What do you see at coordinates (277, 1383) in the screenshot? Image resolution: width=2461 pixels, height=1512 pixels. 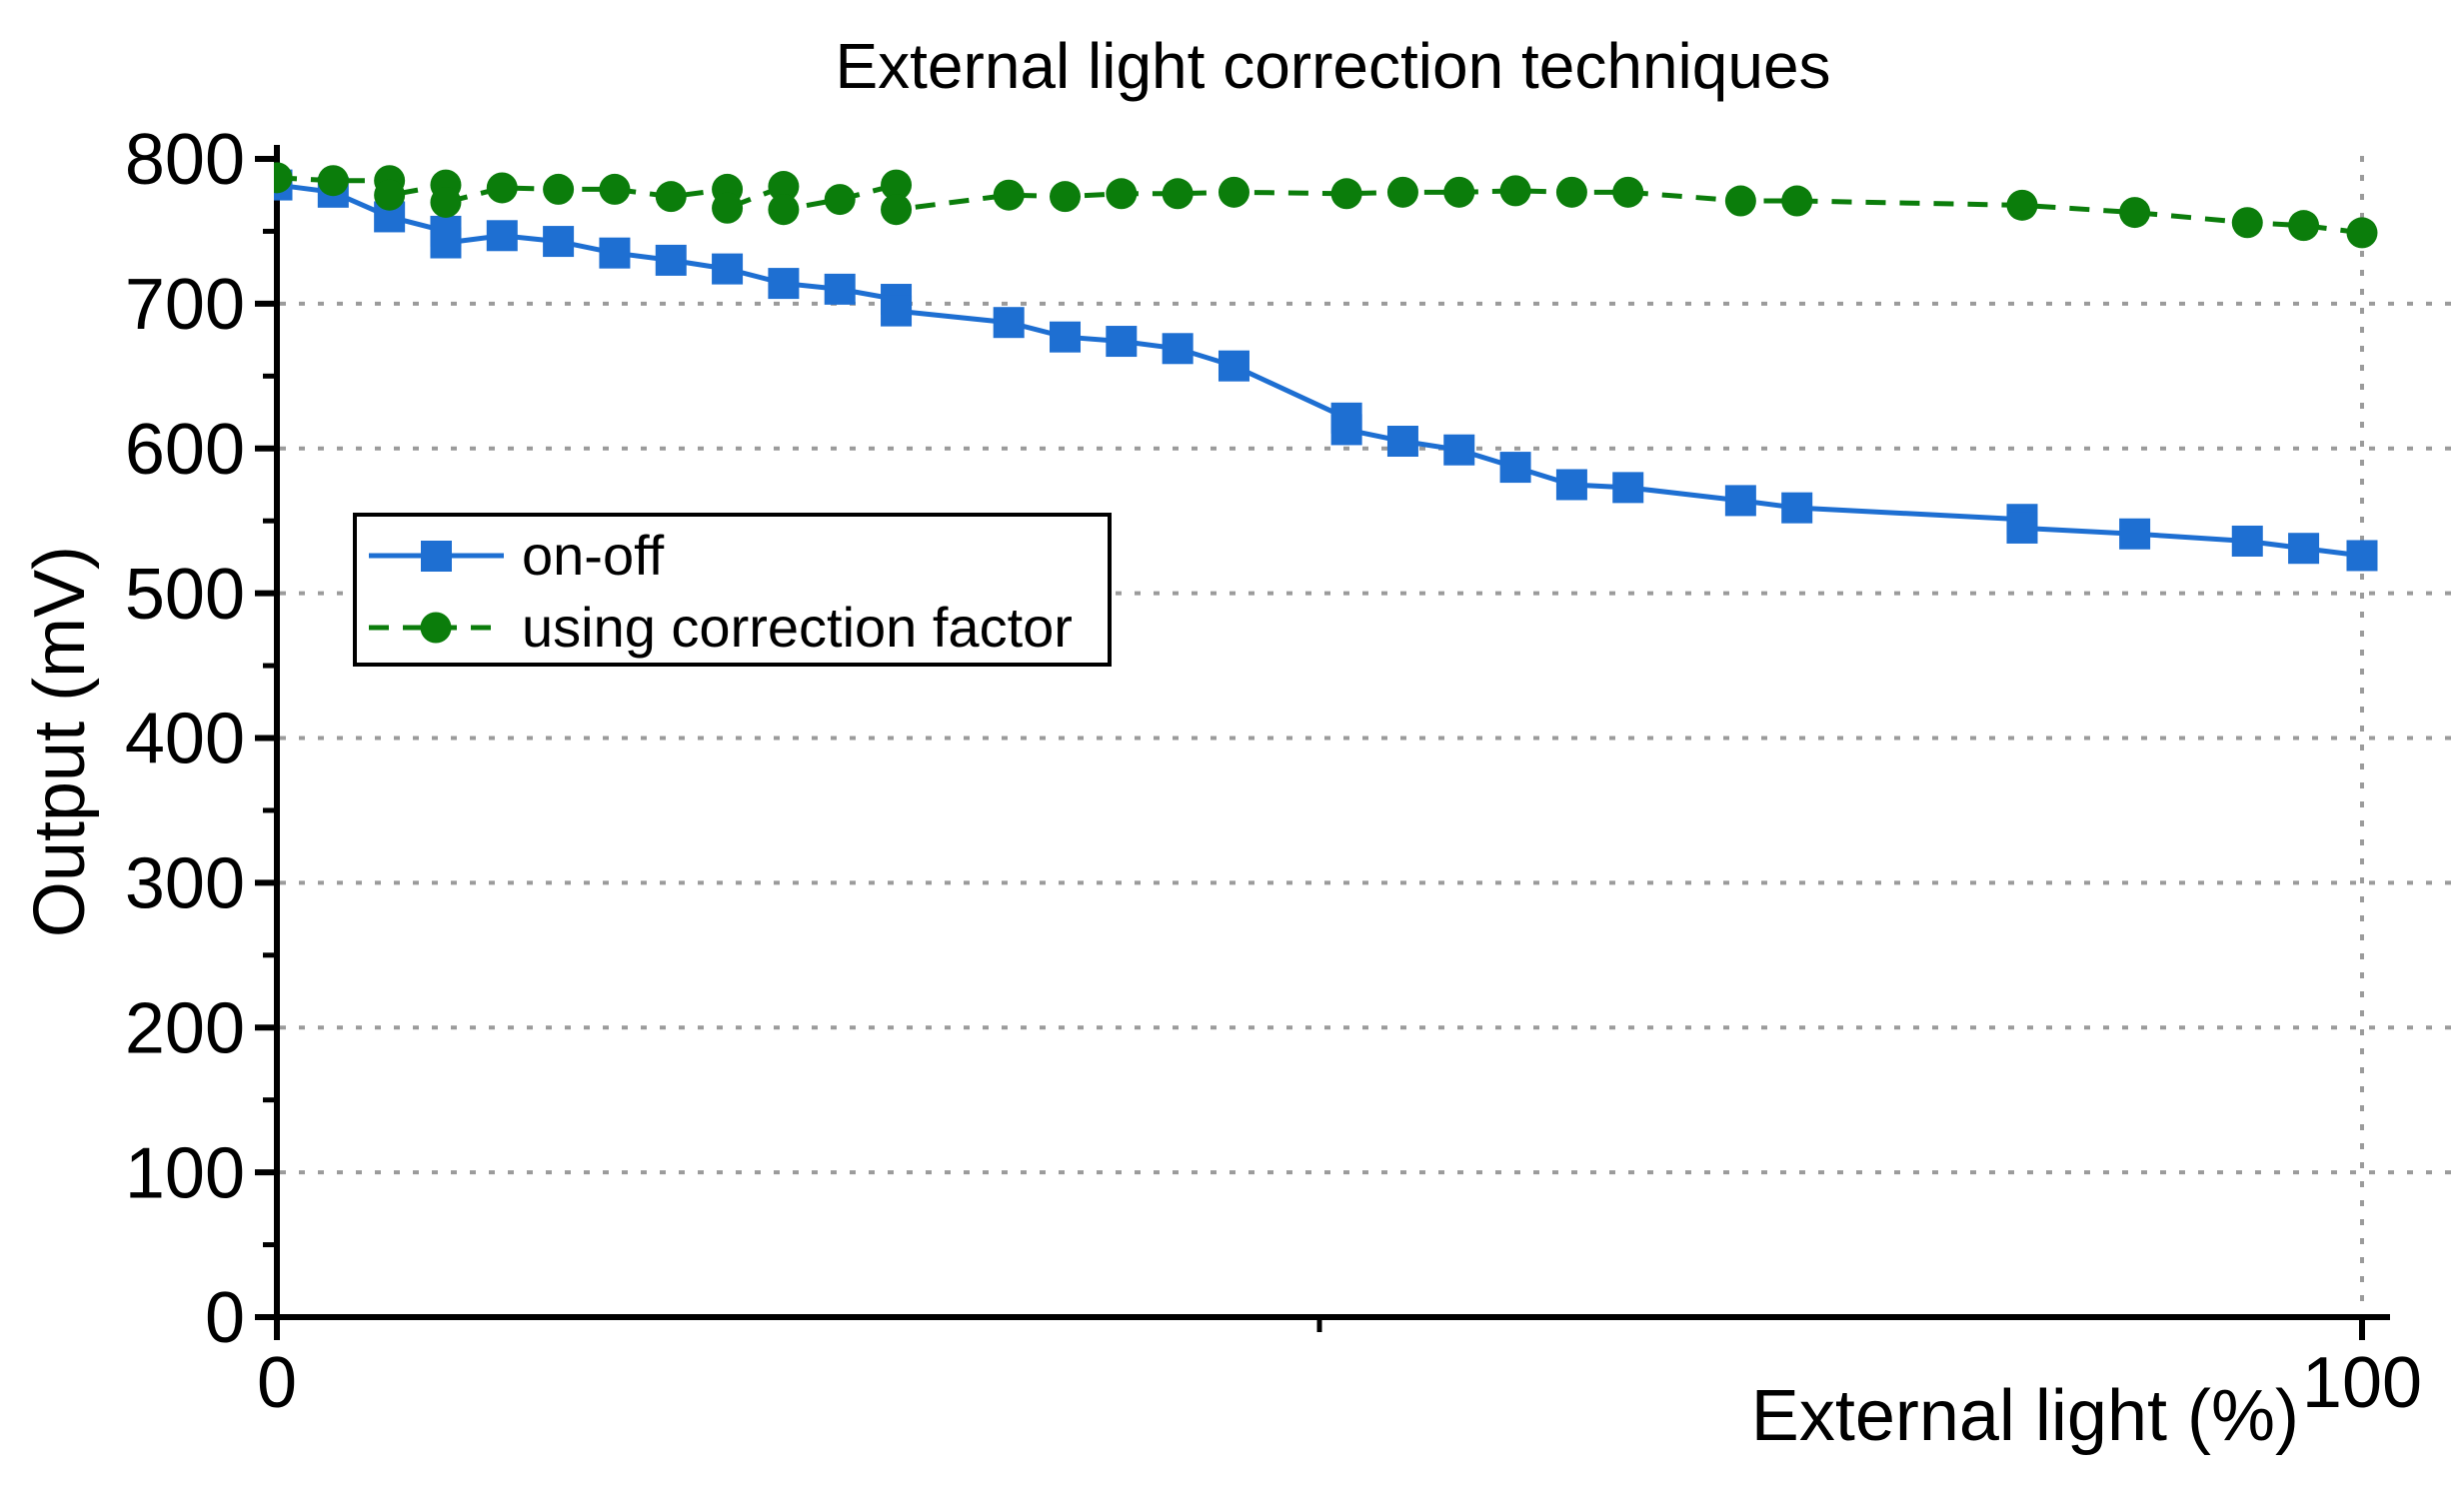 I see `x-tick-label-0: 0` at bounding box center [277, 1383].